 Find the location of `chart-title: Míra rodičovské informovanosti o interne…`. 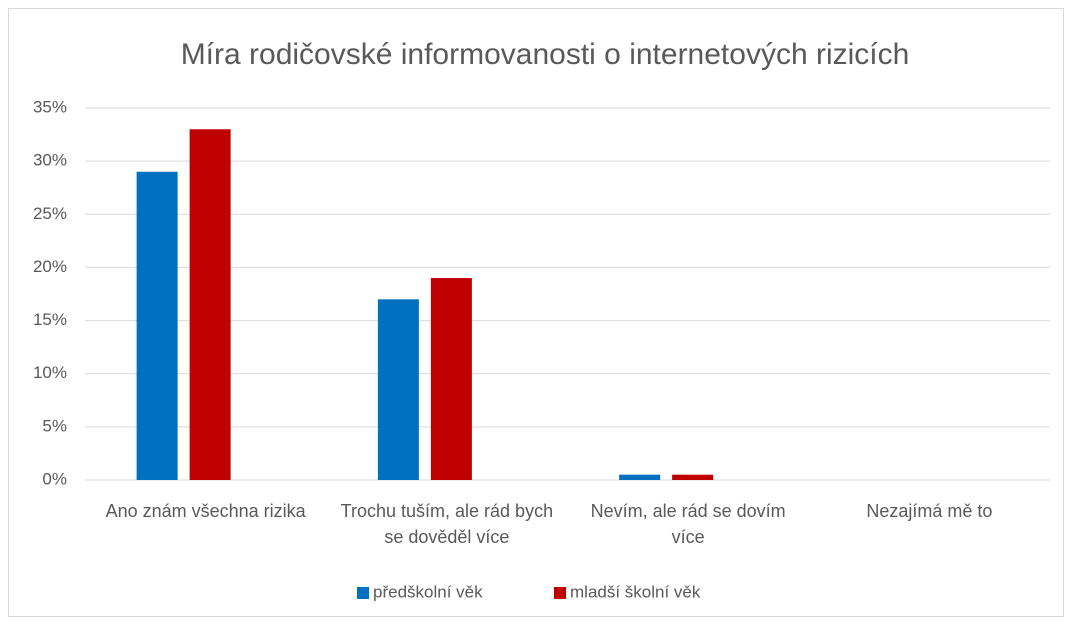

chart-title: Míra rodičovské informovanosti o interne… is located at coordinates (545, 54).